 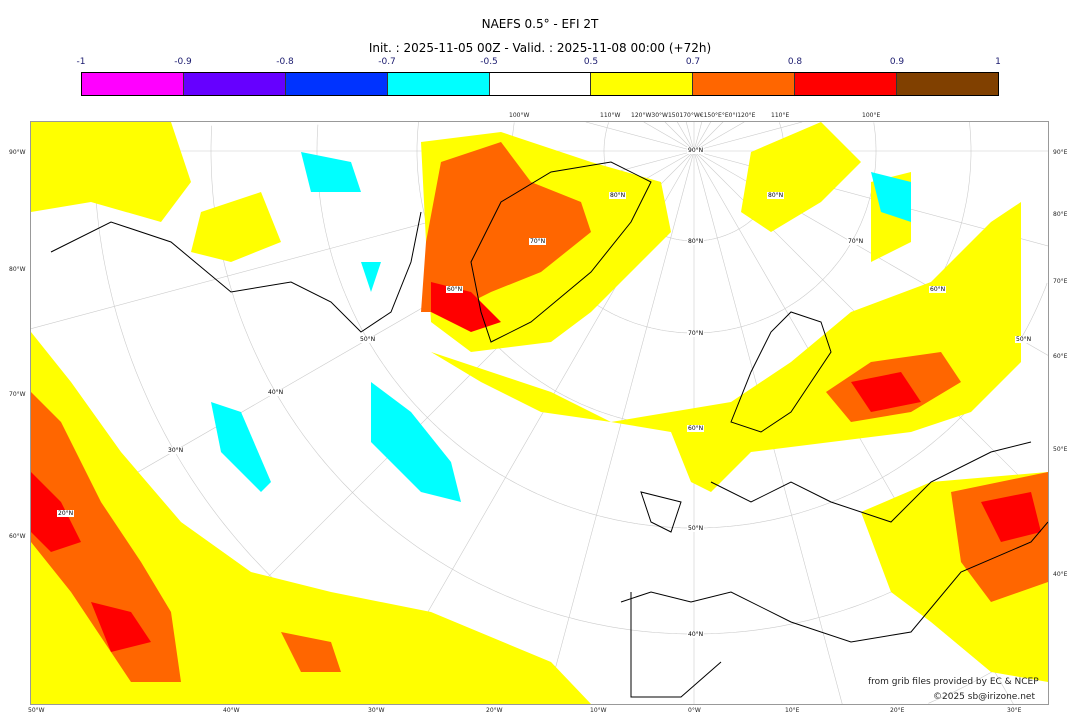 I want to click on colorbar-tick: -1, so click(x=81, y=62).